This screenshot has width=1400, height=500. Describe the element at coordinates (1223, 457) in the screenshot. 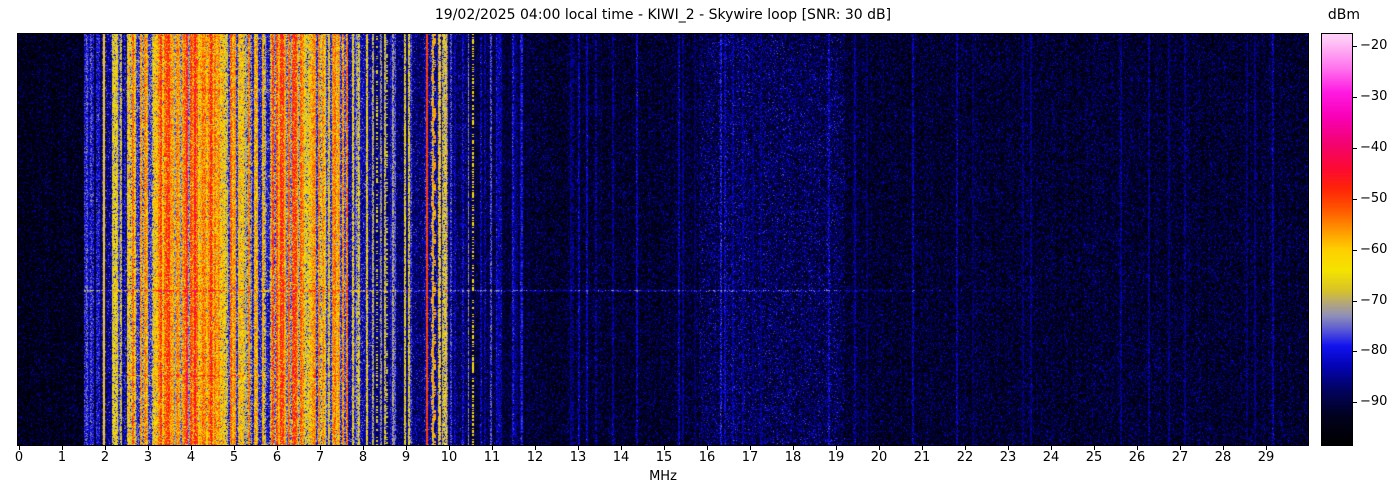

I see `x-tick-label: 28` at that location.